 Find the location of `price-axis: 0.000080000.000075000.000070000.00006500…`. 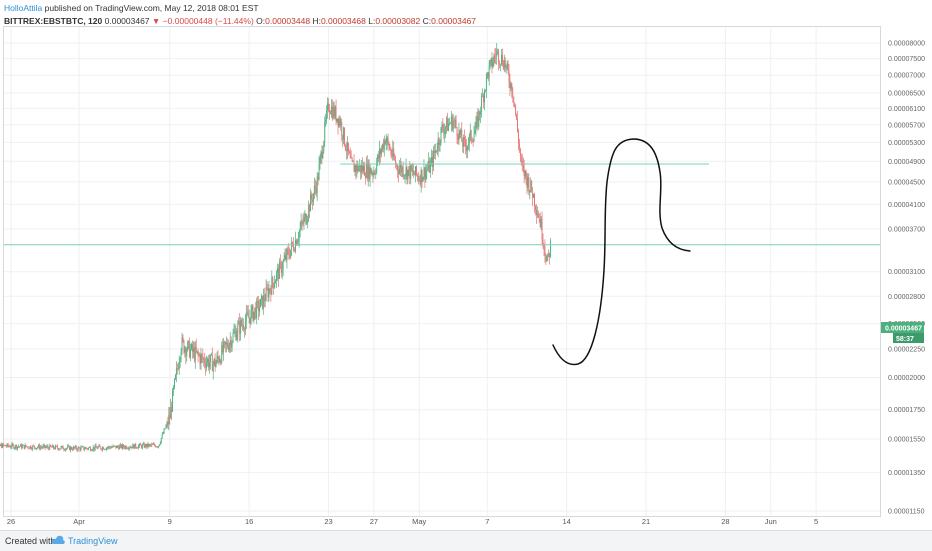

price-axis: 0.000080000.000075000.000070000.00006500… is located at coordinates (906, 278).